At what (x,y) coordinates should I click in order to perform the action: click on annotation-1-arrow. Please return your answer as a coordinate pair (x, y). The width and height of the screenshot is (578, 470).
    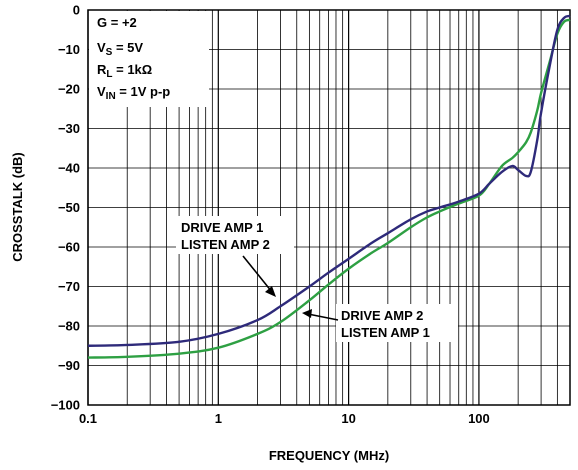
    Looking at the image, I should click on (259, 276).